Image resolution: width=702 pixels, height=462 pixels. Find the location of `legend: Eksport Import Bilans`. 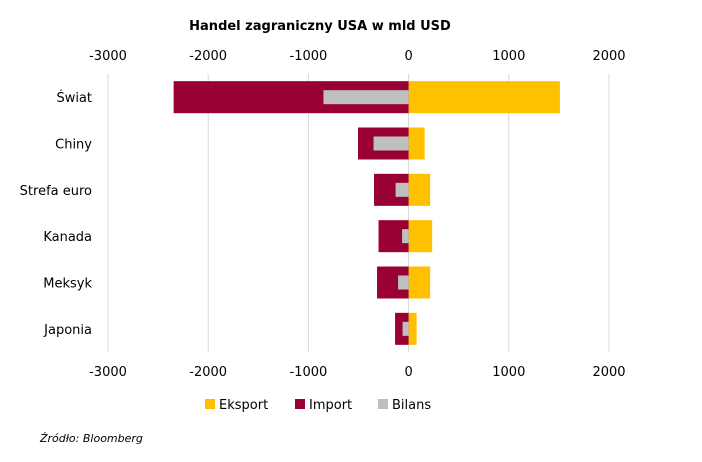

legend: Eksport Import Bilans is located at coordinates (318, 405).